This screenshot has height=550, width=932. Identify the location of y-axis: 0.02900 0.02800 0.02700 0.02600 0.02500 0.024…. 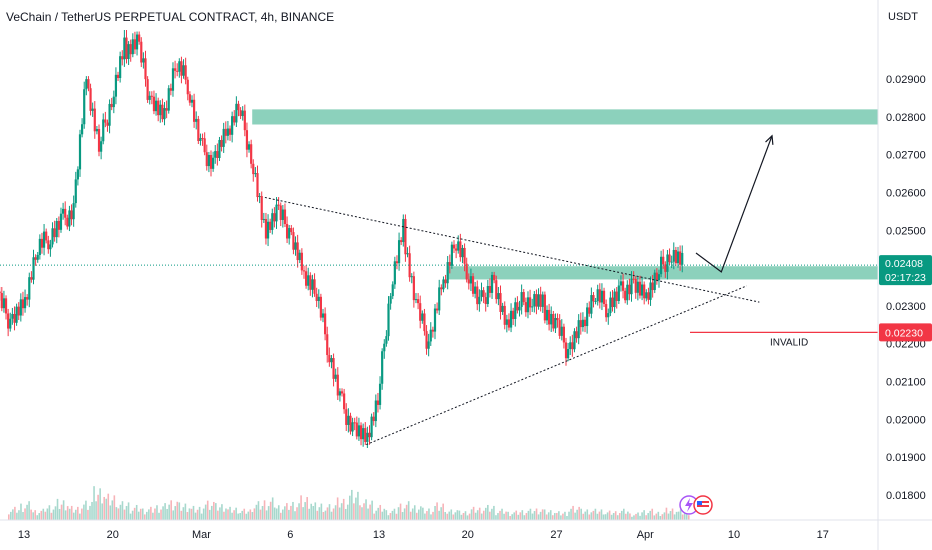
(904, 275).